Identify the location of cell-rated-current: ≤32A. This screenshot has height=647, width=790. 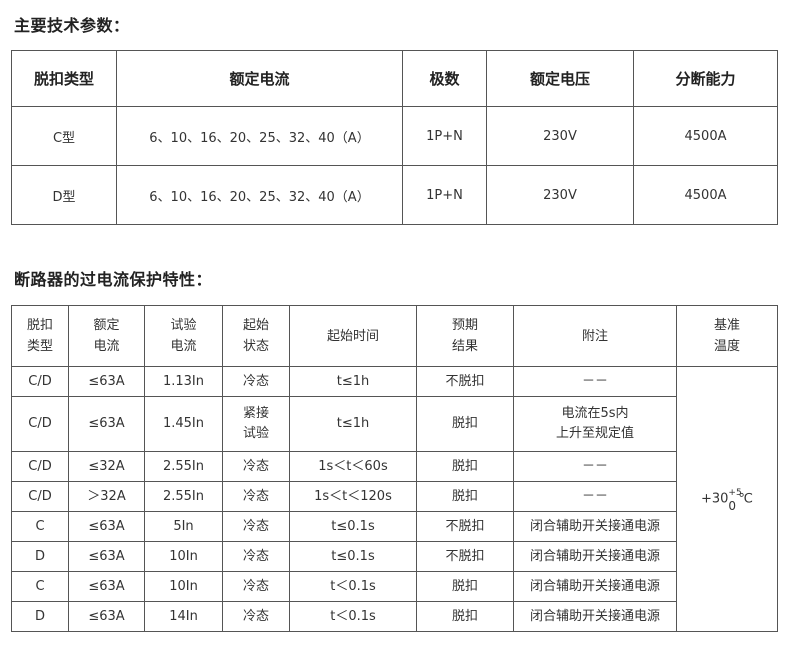
(106, 466).